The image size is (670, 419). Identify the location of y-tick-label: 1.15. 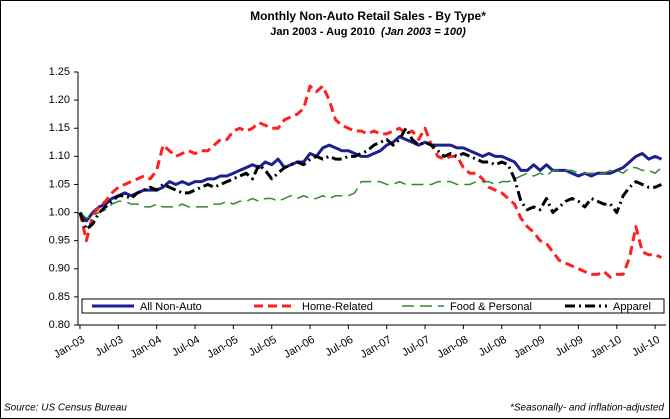
(59, 128).